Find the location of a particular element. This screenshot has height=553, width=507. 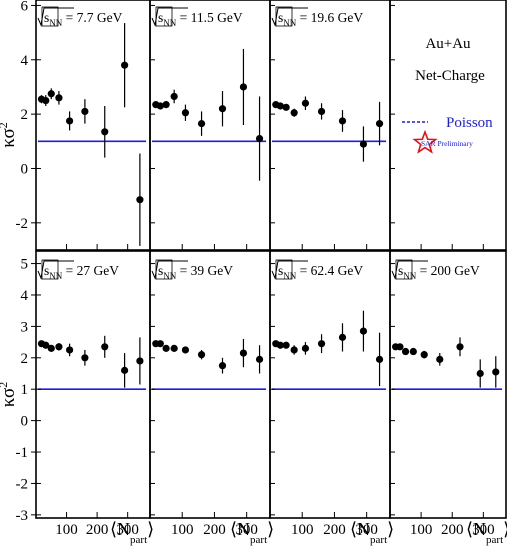

energy-label: sNN = 200 GeV is located at coordinates (435, 270).